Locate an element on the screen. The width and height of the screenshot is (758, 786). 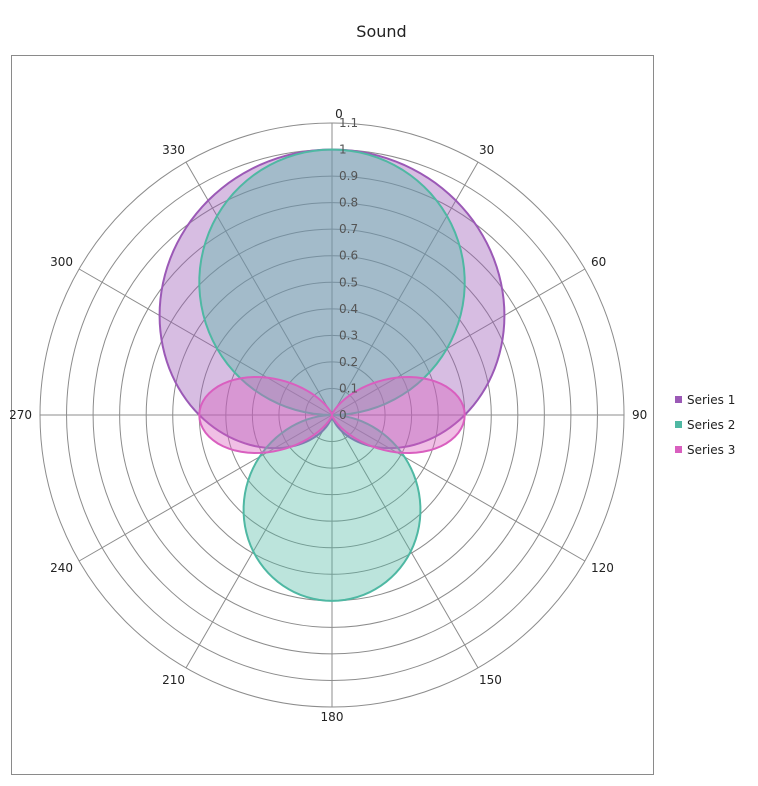
radial-tick-label: 0.7 is located at coordinates (348, 229).